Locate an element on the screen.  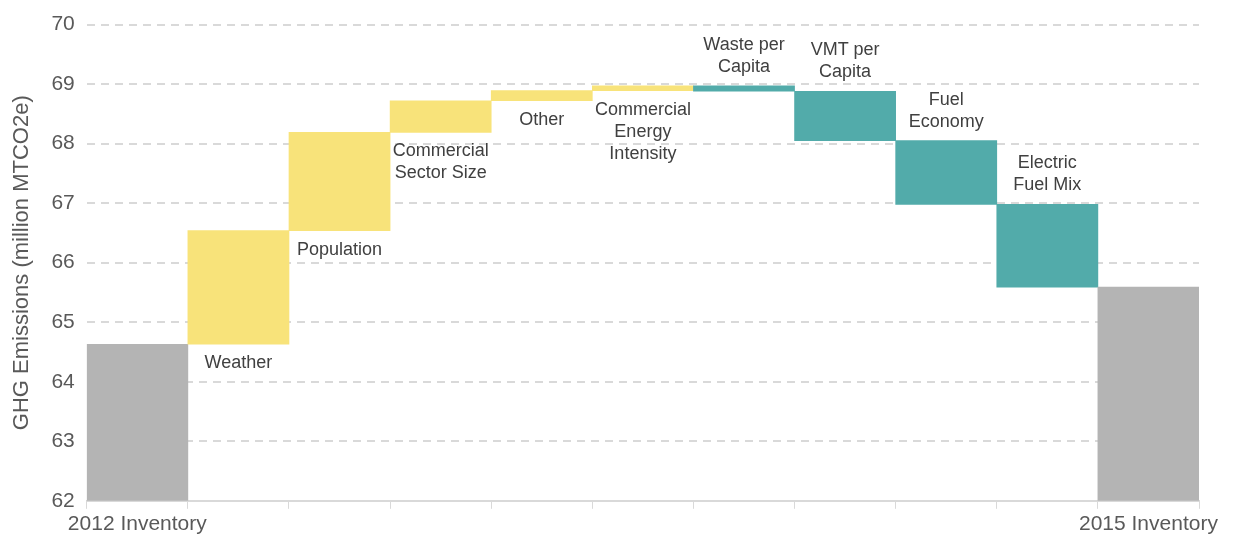
y-tick-label: 62 is located at coordinates (63, 499).